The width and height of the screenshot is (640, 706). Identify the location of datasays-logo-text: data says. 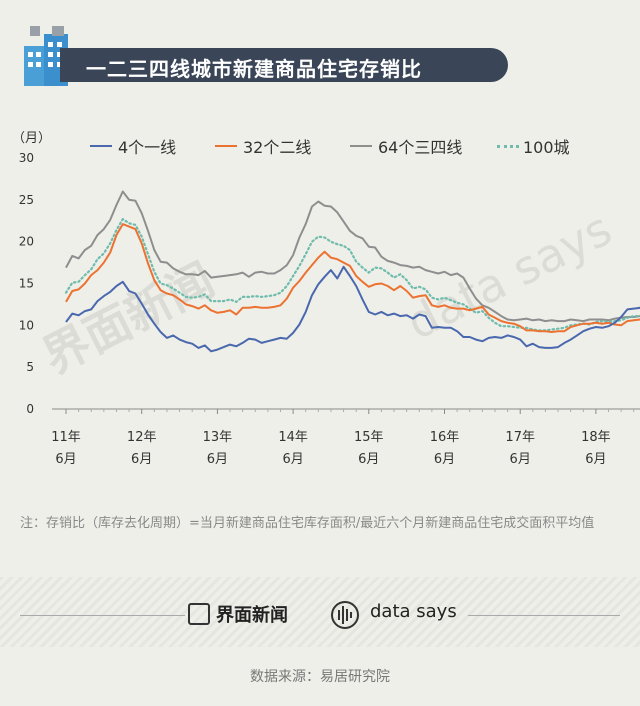
(413, 611).